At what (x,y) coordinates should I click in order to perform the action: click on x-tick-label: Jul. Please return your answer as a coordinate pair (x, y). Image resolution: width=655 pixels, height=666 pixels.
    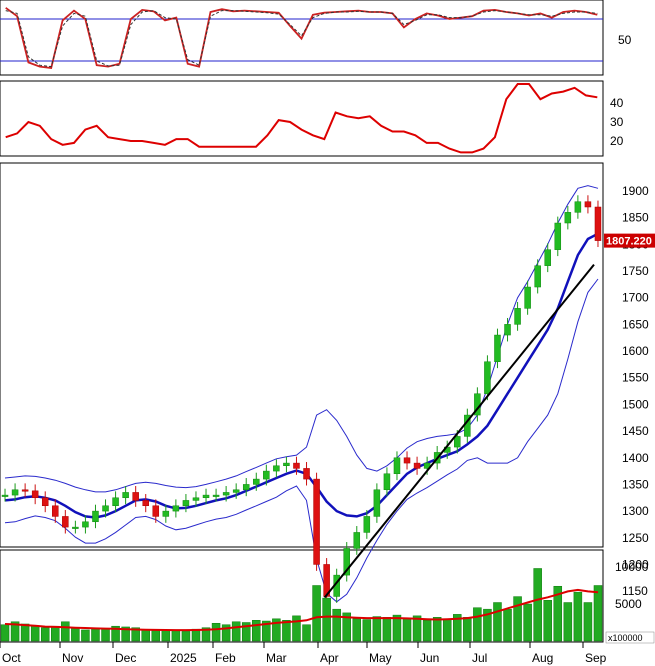
    Looking at the image, I should click on (479, 658).